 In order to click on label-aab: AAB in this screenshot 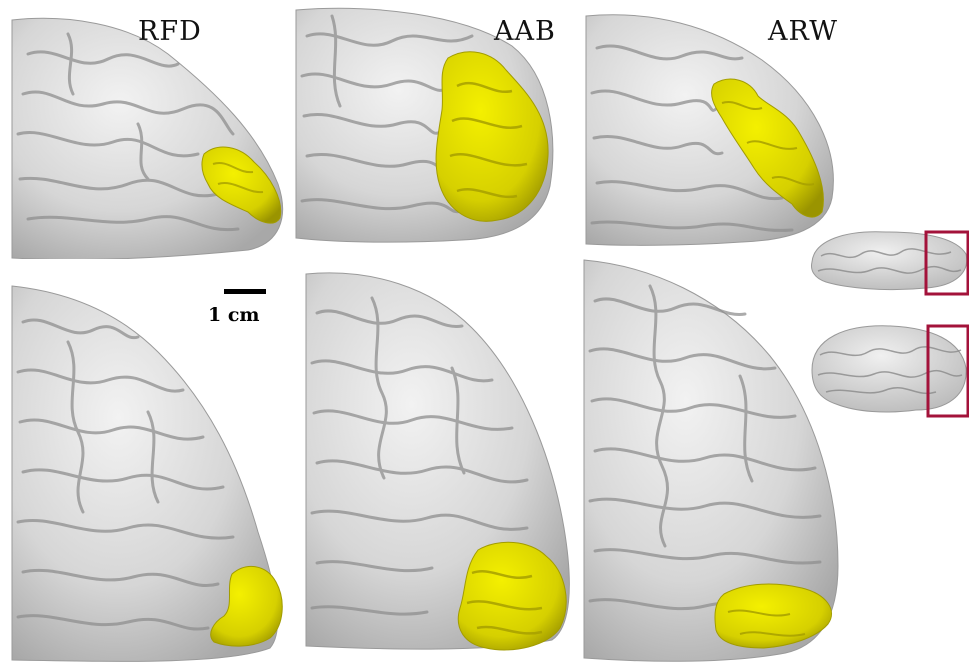, I will do `click(525, 31)`.